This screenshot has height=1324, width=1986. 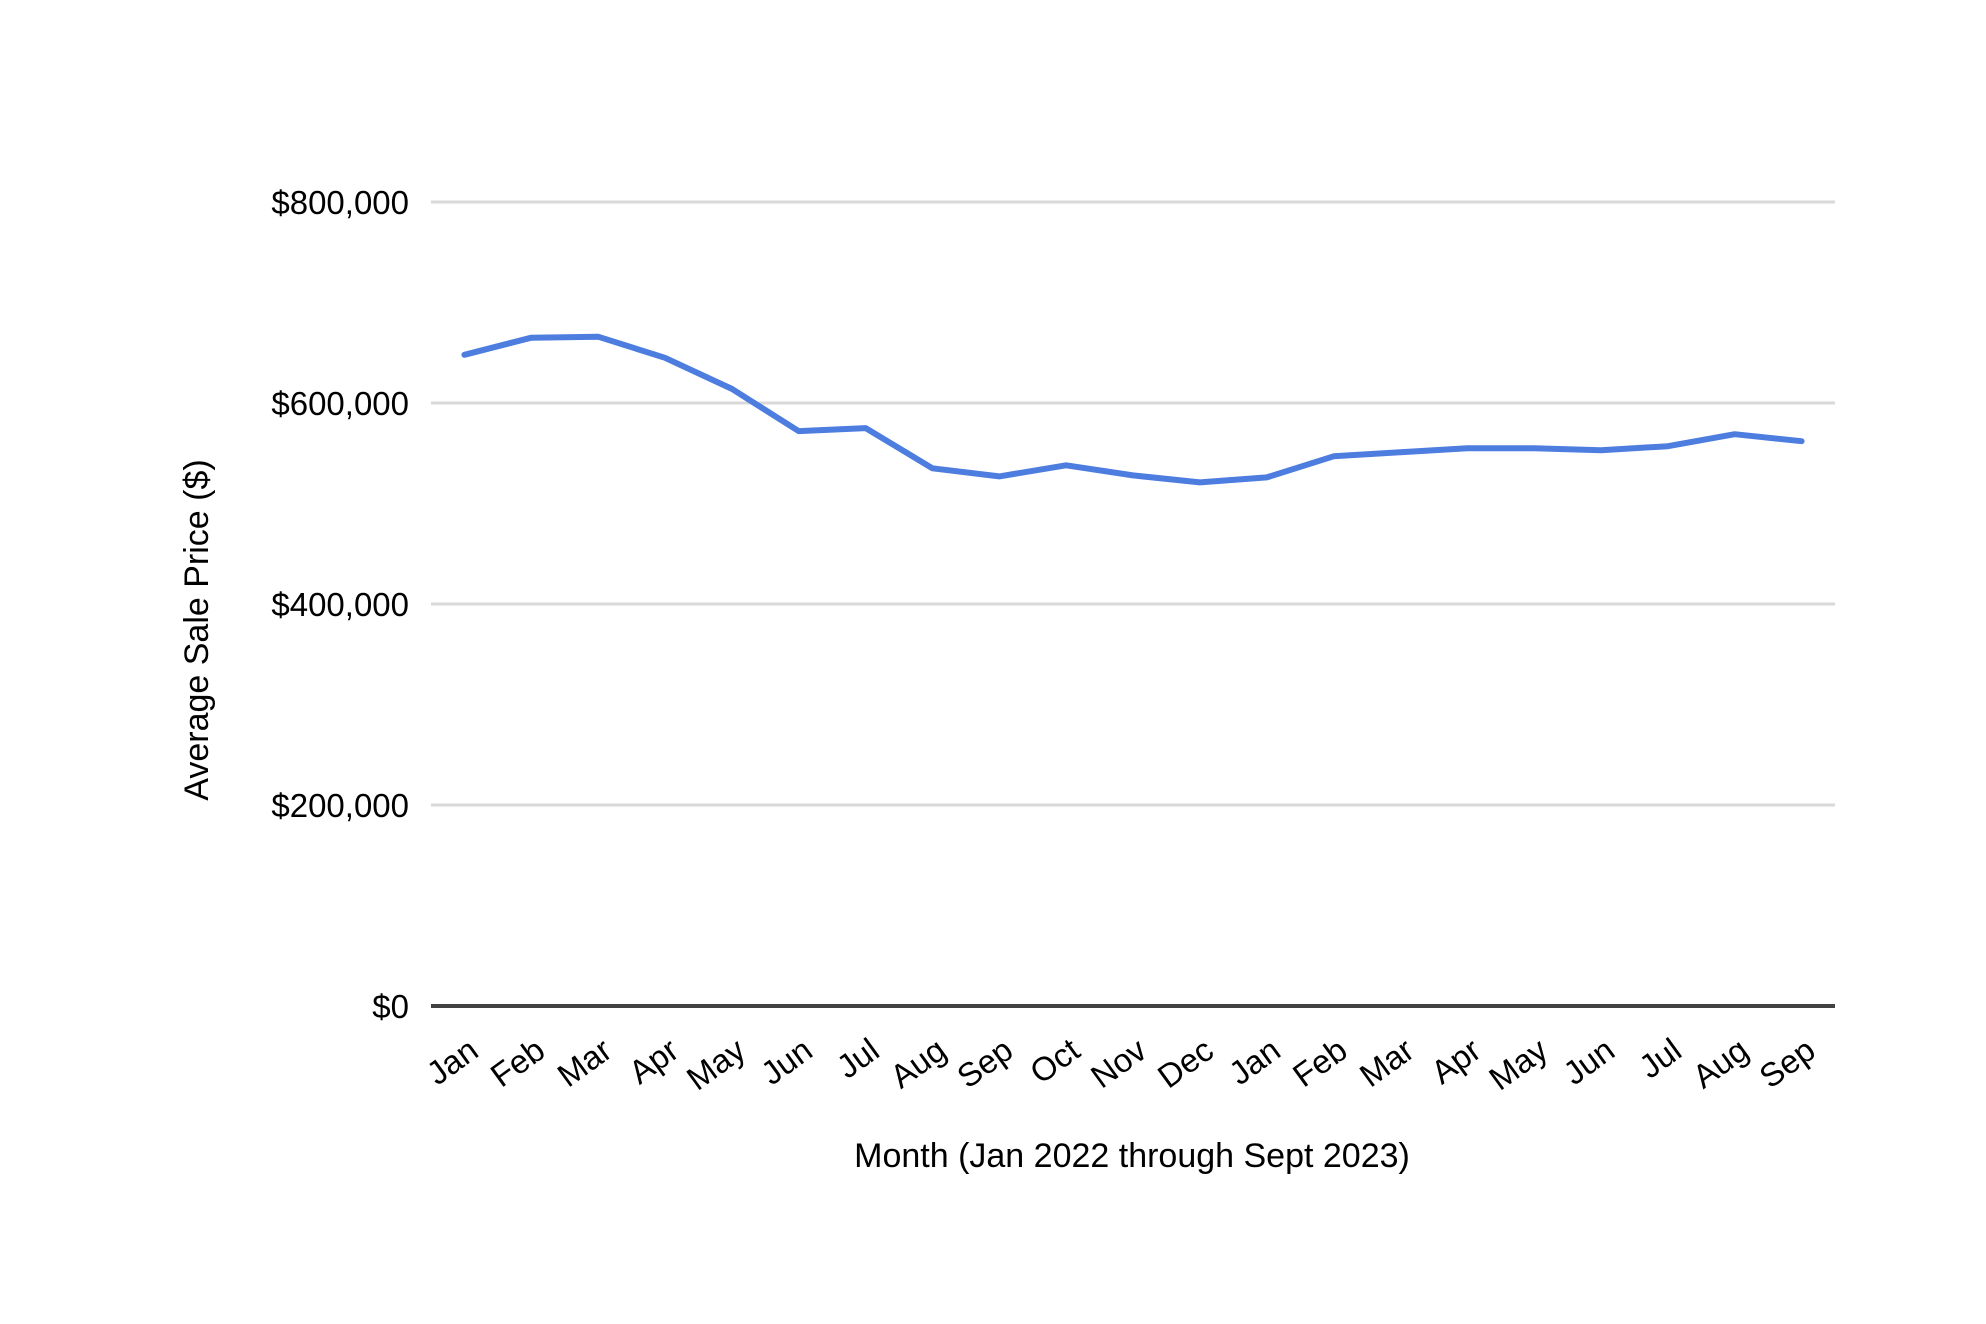 I want to click on y-axis-tick-label: $600,000, so click(x=340, y=403).